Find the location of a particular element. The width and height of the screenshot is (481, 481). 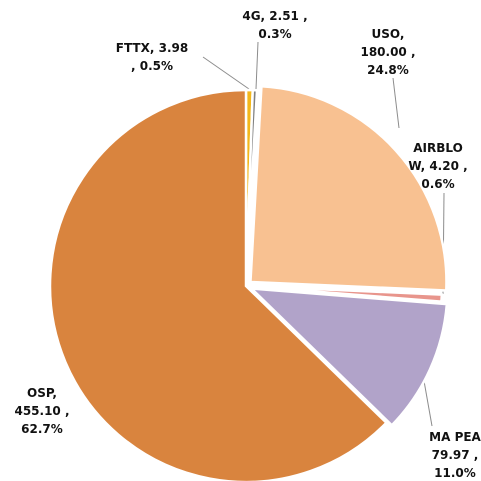

data-label: MA PEA 79.97 , 11.0% is located at coordinates (455, 455).